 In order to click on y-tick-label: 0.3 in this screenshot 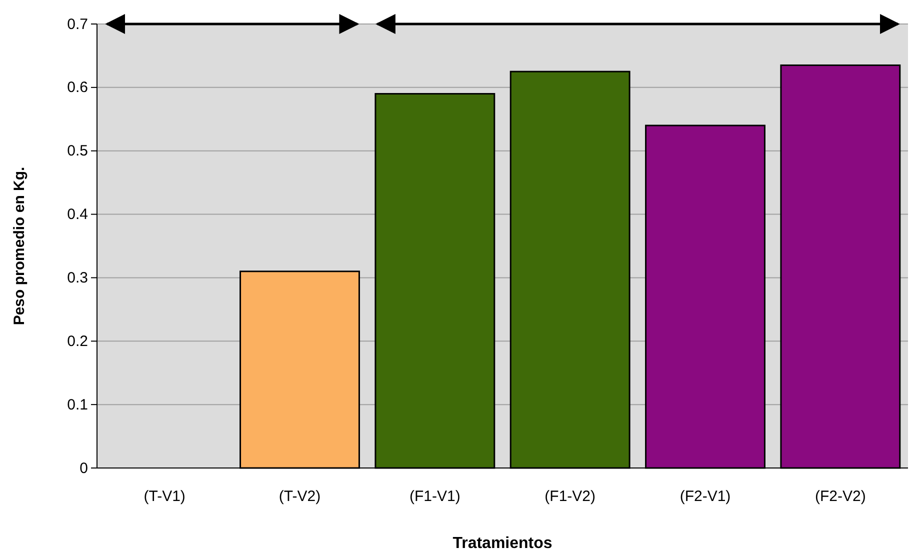, I will do `click(77, 278)`.